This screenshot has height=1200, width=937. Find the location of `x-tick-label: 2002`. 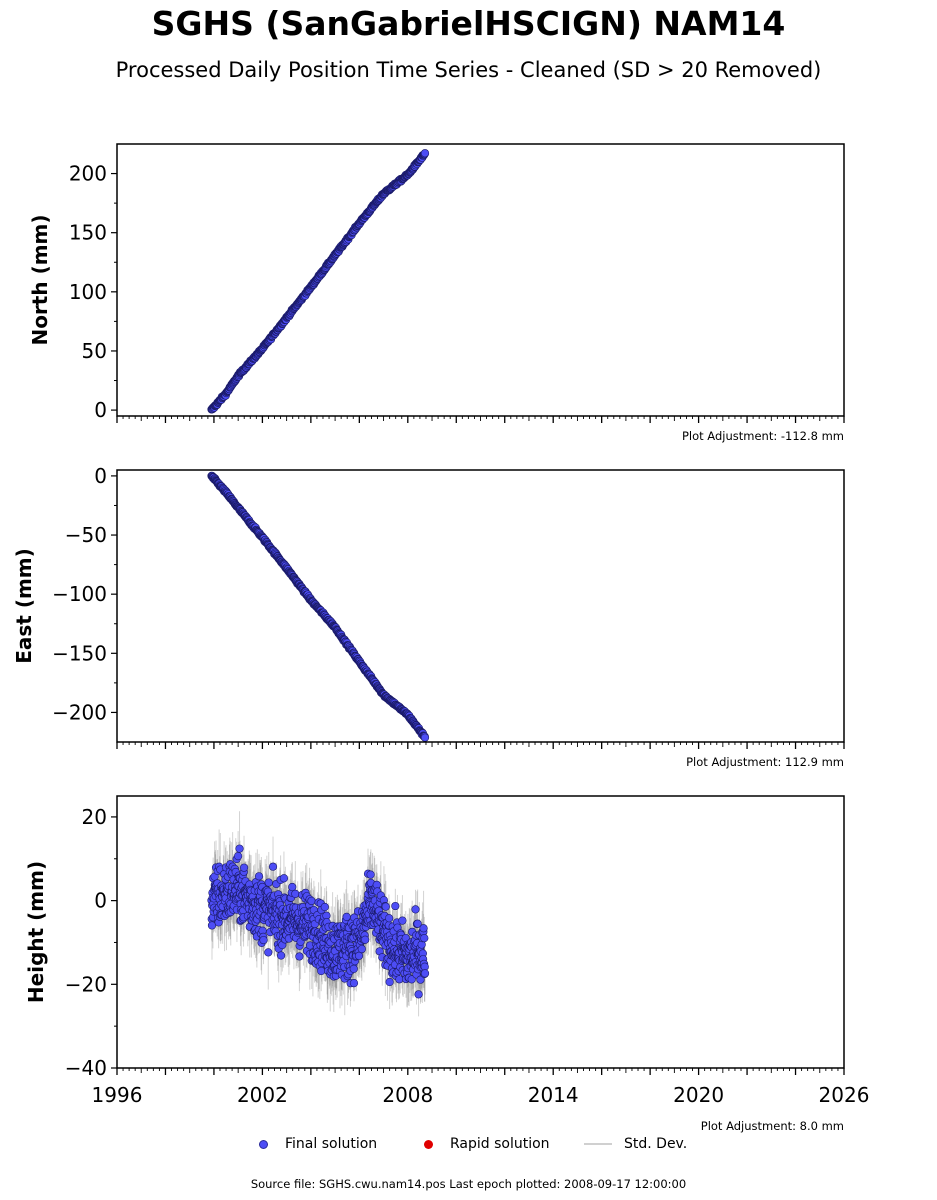

x-tick-label: 2002 is located at coordinates (262, 1095).